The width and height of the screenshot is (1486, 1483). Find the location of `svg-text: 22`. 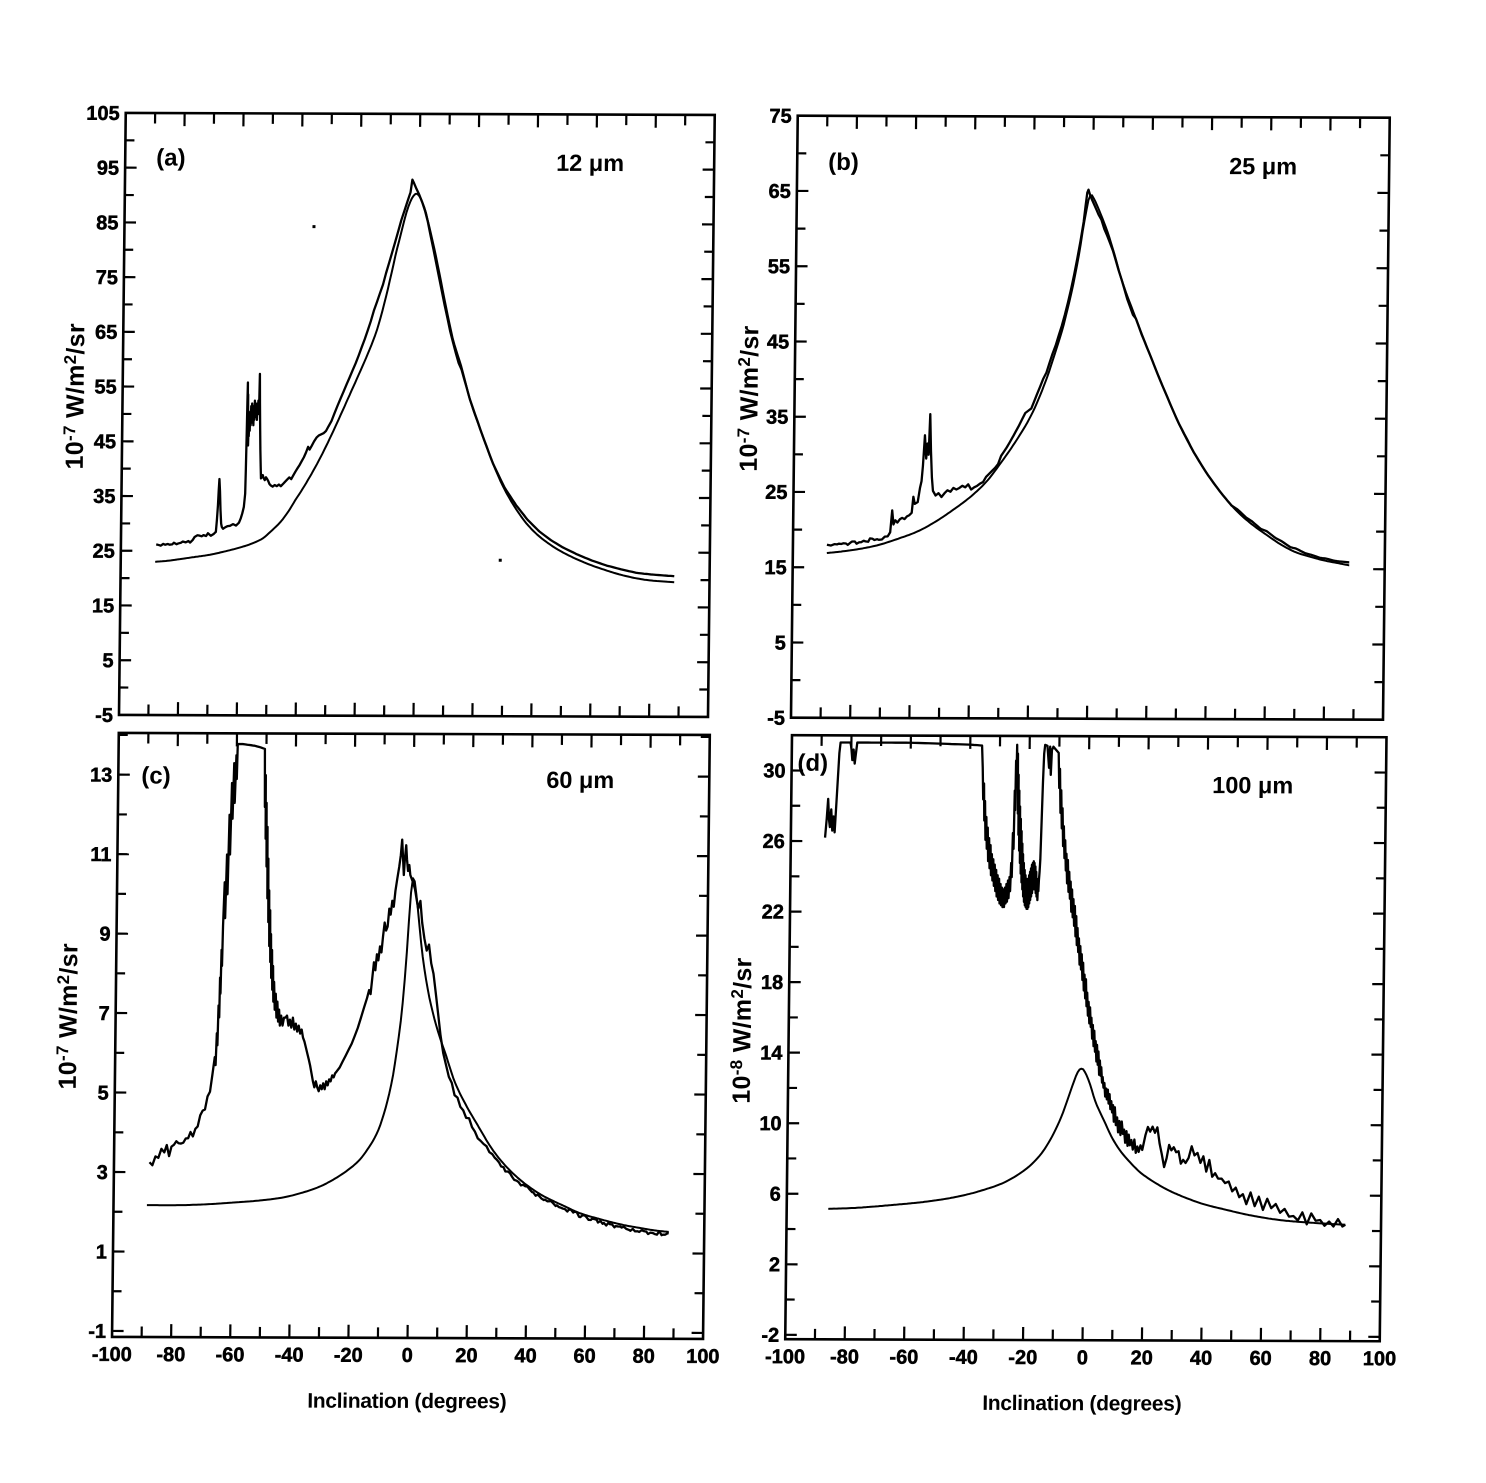

svg-text: 22 is located at coordinates (773, 913).